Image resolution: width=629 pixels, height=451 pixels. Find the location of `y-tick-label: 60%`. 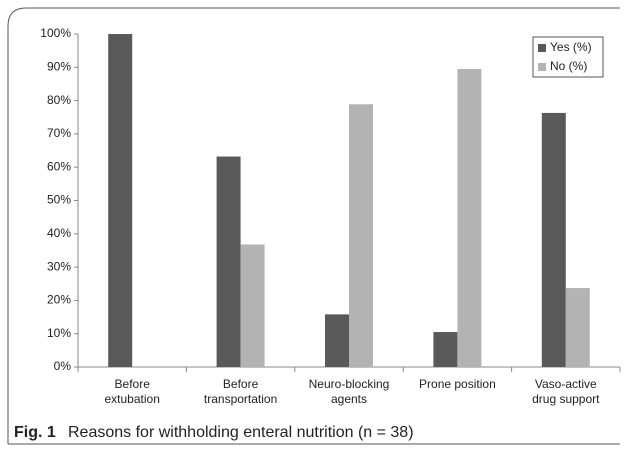

y-tick-label: 60% is located at coordinates (59, 166).